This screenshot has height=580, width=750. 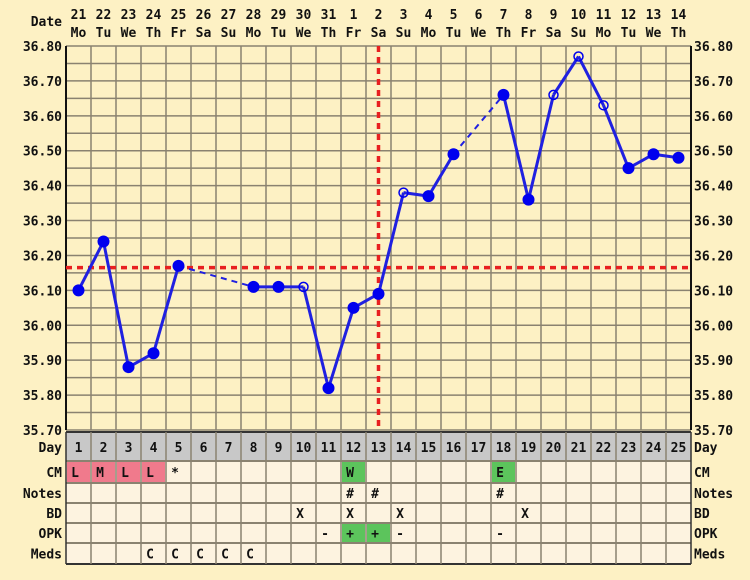 I want to click on date-tick-label: 13, so click(x=654, y=15).